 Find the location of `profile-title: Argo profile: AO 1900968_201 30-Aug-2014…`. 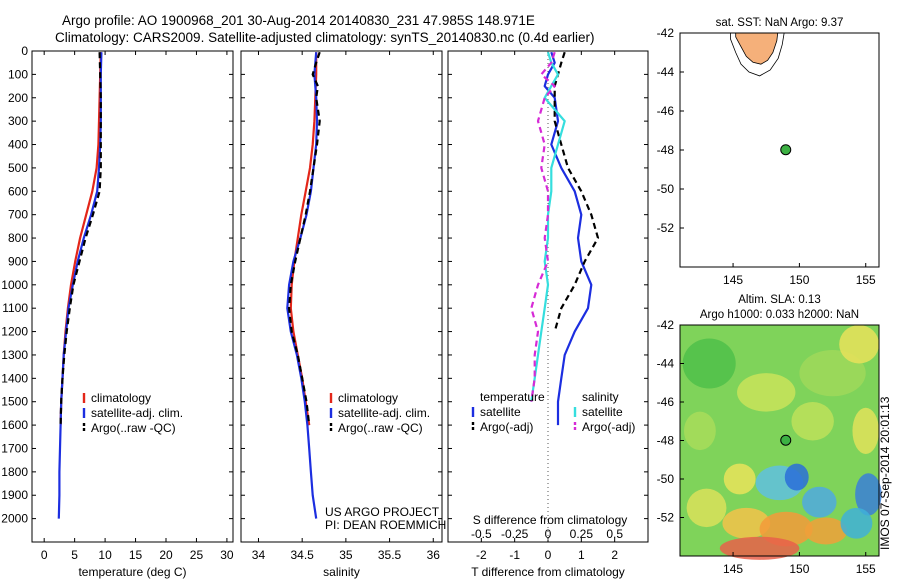

profile-title: Argo profile: AO 1900968_201 30-Aug-2014… is located at coordinates (298, 20).